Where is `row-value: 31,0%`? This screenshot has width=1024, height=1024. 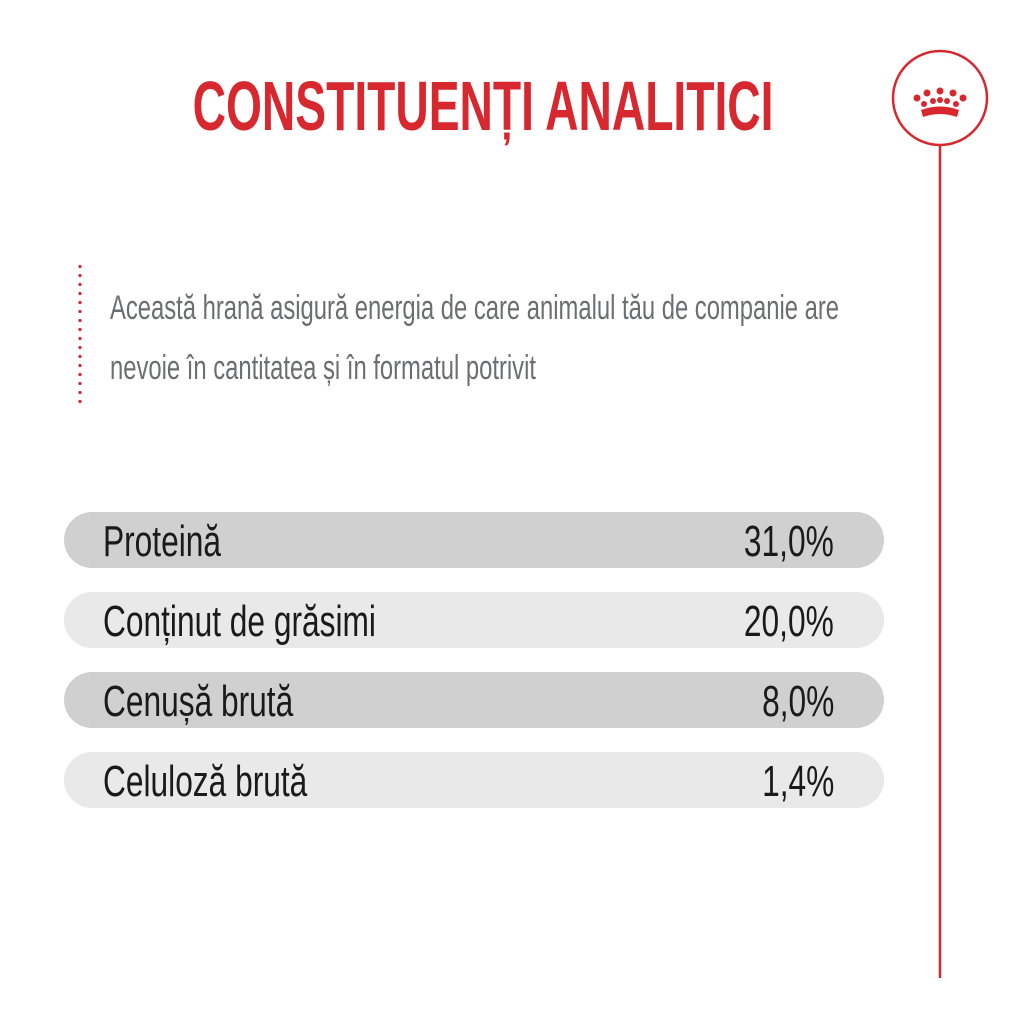
row-value: 31,0% is located at coordinates (789, 541).